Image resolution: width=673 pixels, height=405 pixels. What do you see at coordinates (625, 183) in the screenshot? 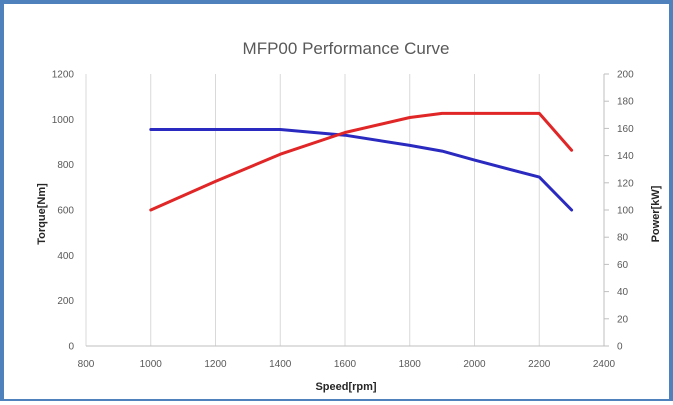
I see `y-right-tick-label: 120` at bounding box center [625, 183].